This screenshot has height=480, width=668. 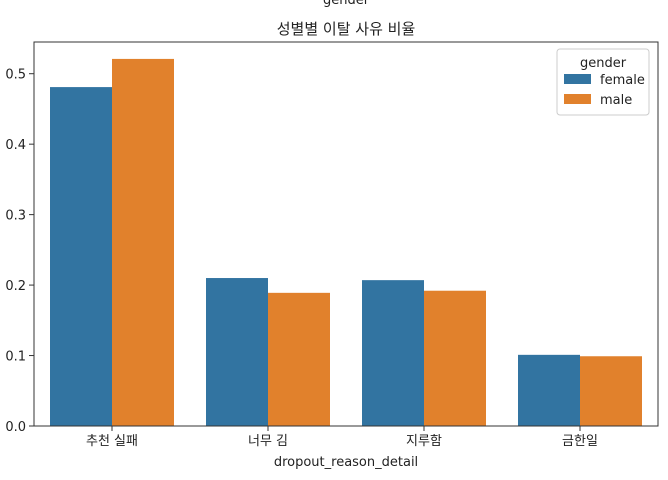 I want to click on legend-swatch-male, so click(x=577, y=99).